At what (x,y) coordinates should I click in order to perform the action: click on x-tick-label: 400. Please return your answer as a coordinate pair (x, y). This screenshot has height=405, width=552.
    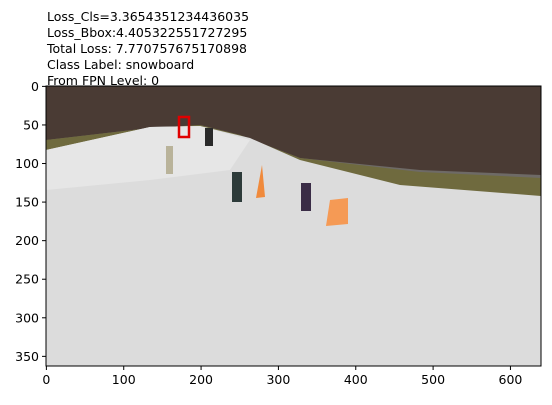
    Looking at the image, I should click on (356, 379).